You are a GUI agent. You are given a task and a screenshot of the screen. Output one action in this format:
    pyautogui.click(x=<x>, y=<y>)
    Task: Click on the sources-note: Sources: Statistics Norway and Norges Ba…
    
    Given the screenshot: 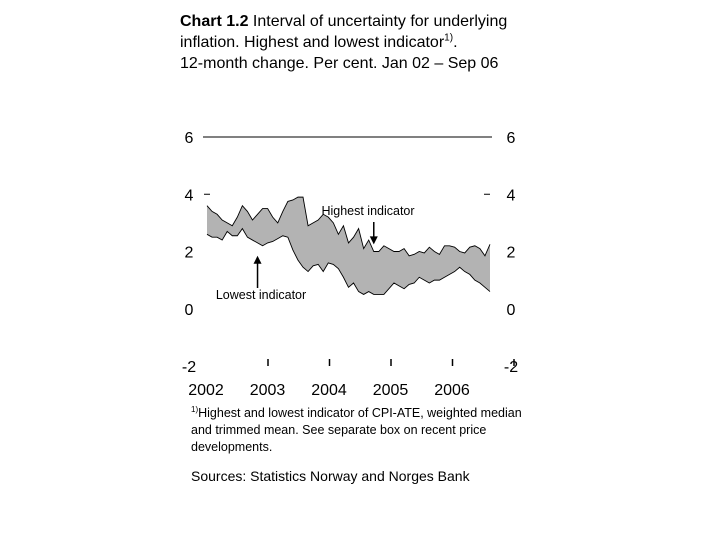 What is the action you would take?
    pyautogui.click(x=330, y=476)
    